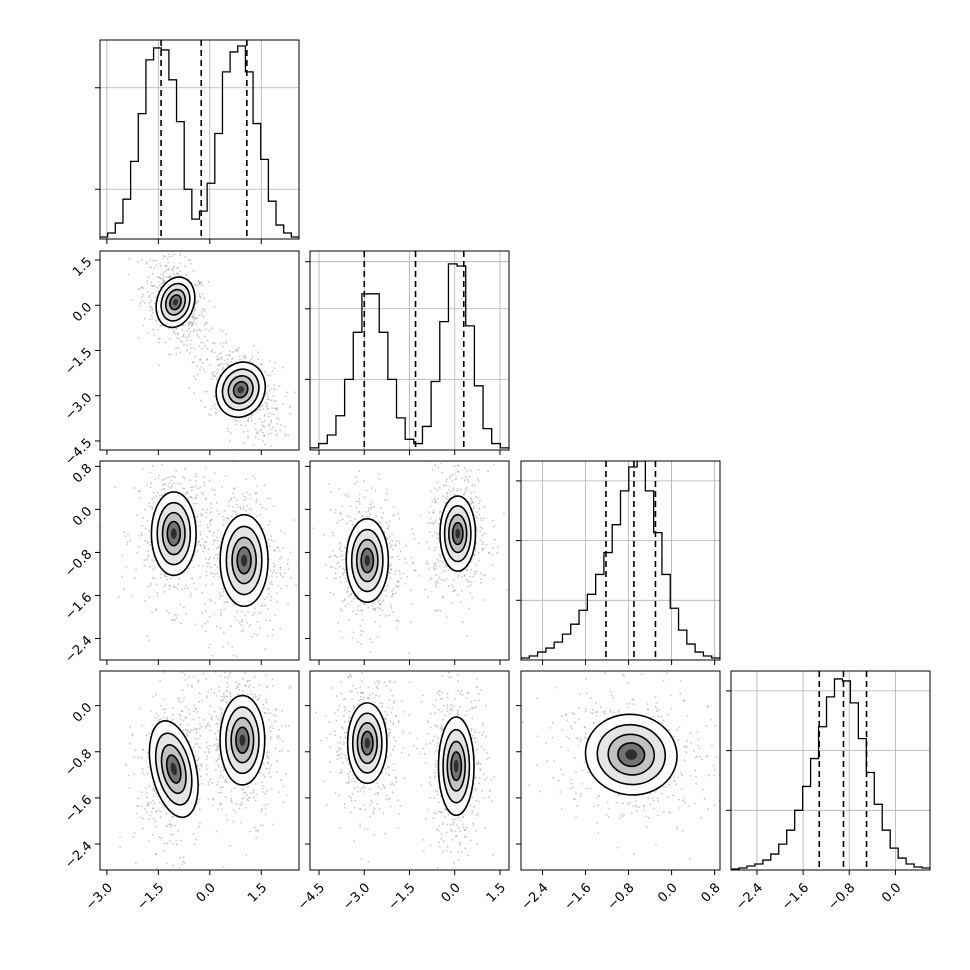  Describe the element at coordinates (78, 406) in the screenshot. I see `y-tick-label: −3.0` at that location.